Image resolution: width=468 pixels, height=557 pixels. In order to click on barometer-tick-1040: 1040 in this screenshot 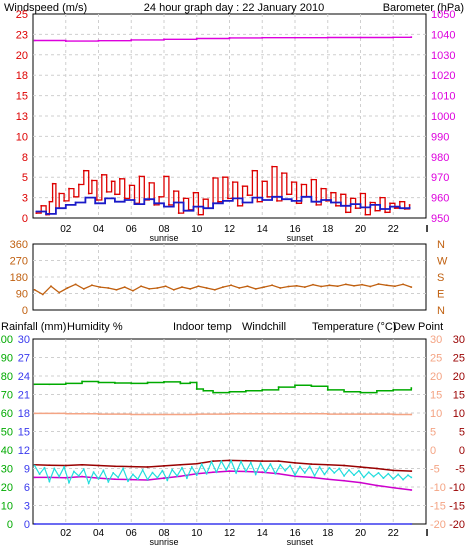, I will do `click(443, 35)`.